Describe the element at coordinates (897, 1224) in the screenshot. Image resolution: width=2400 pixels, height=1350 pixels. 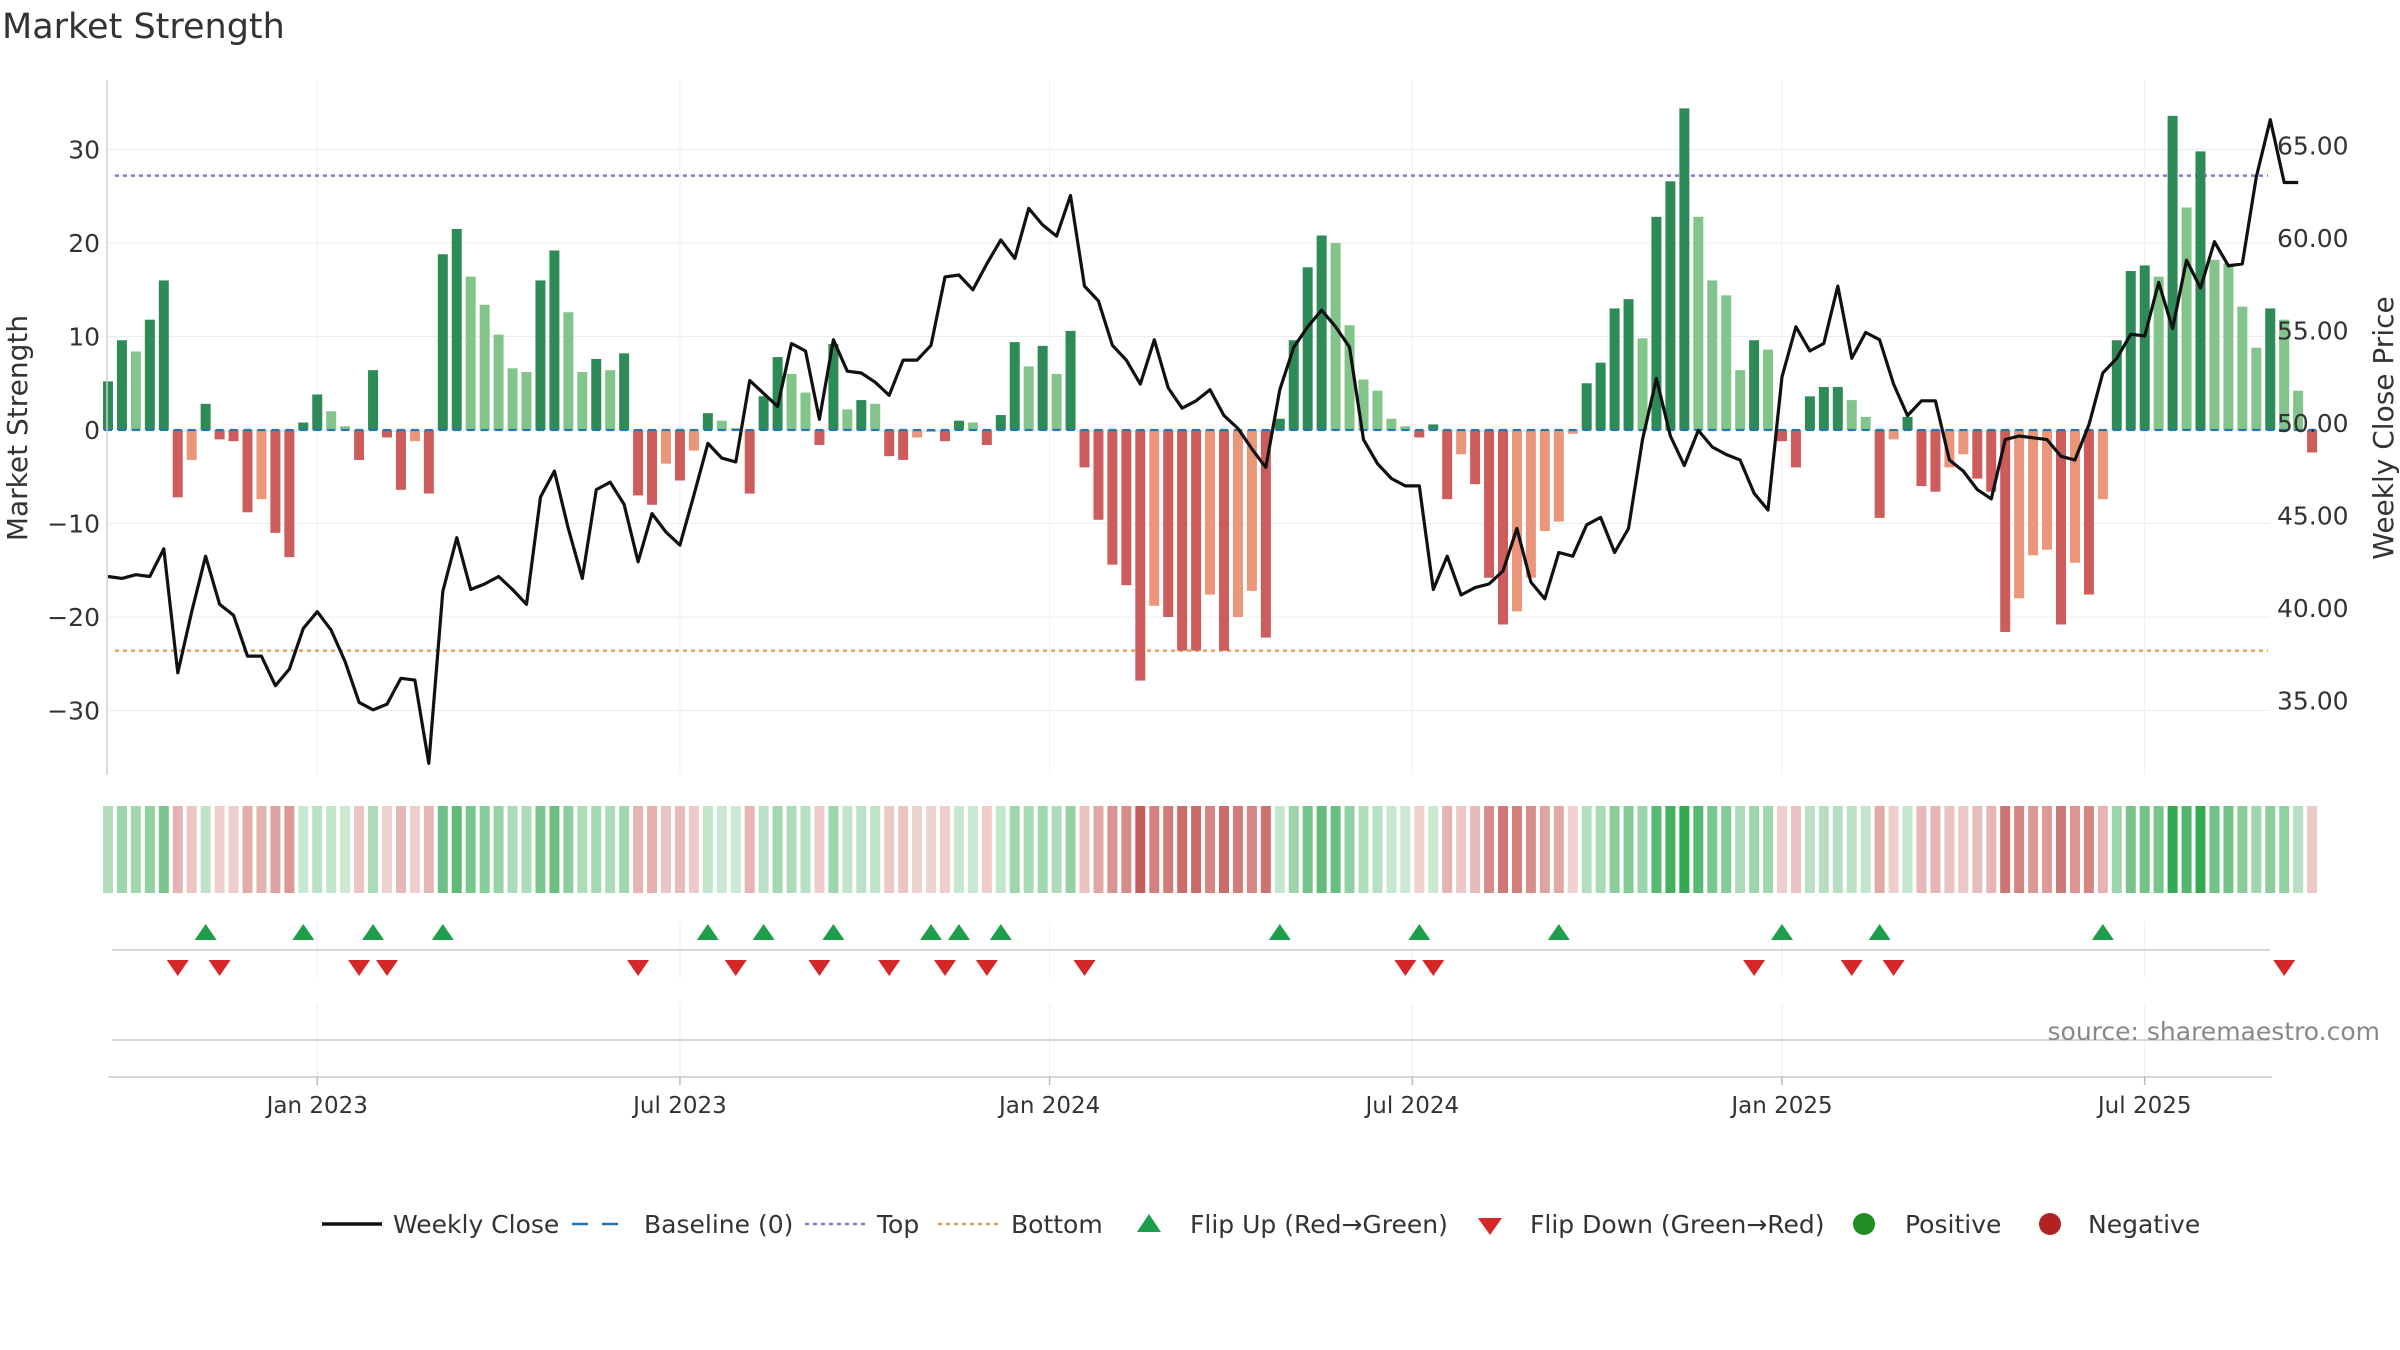
I see `legend-label: Top` at that location.